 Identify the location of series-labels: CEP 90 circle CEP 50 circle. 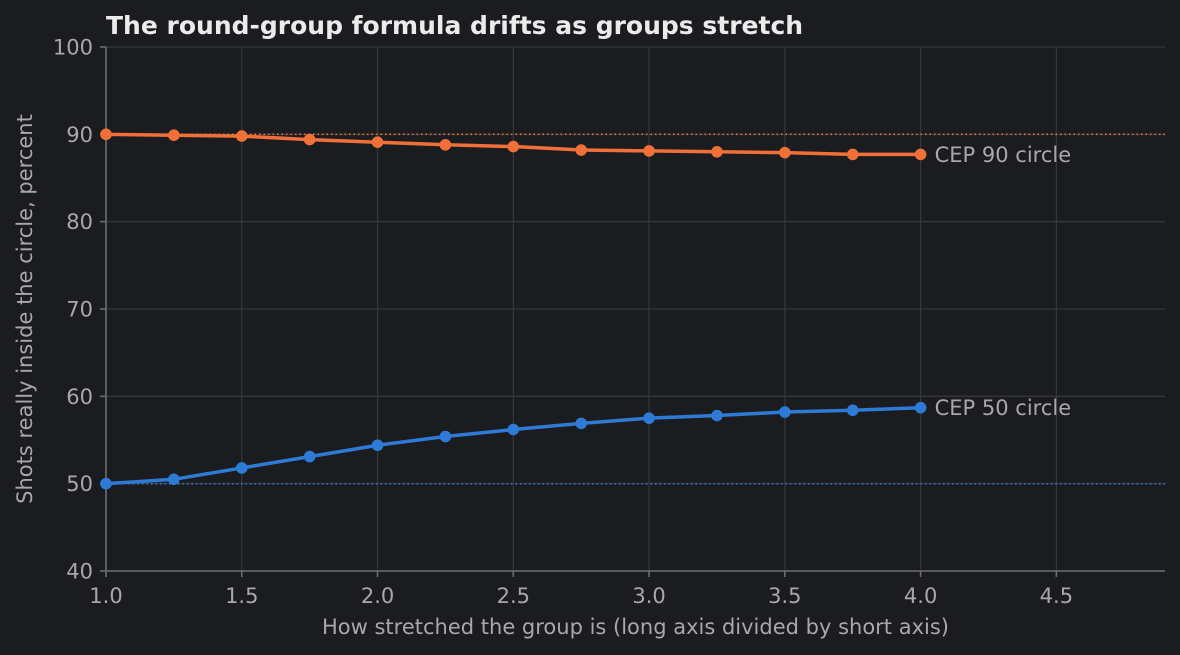
(1003, 281).